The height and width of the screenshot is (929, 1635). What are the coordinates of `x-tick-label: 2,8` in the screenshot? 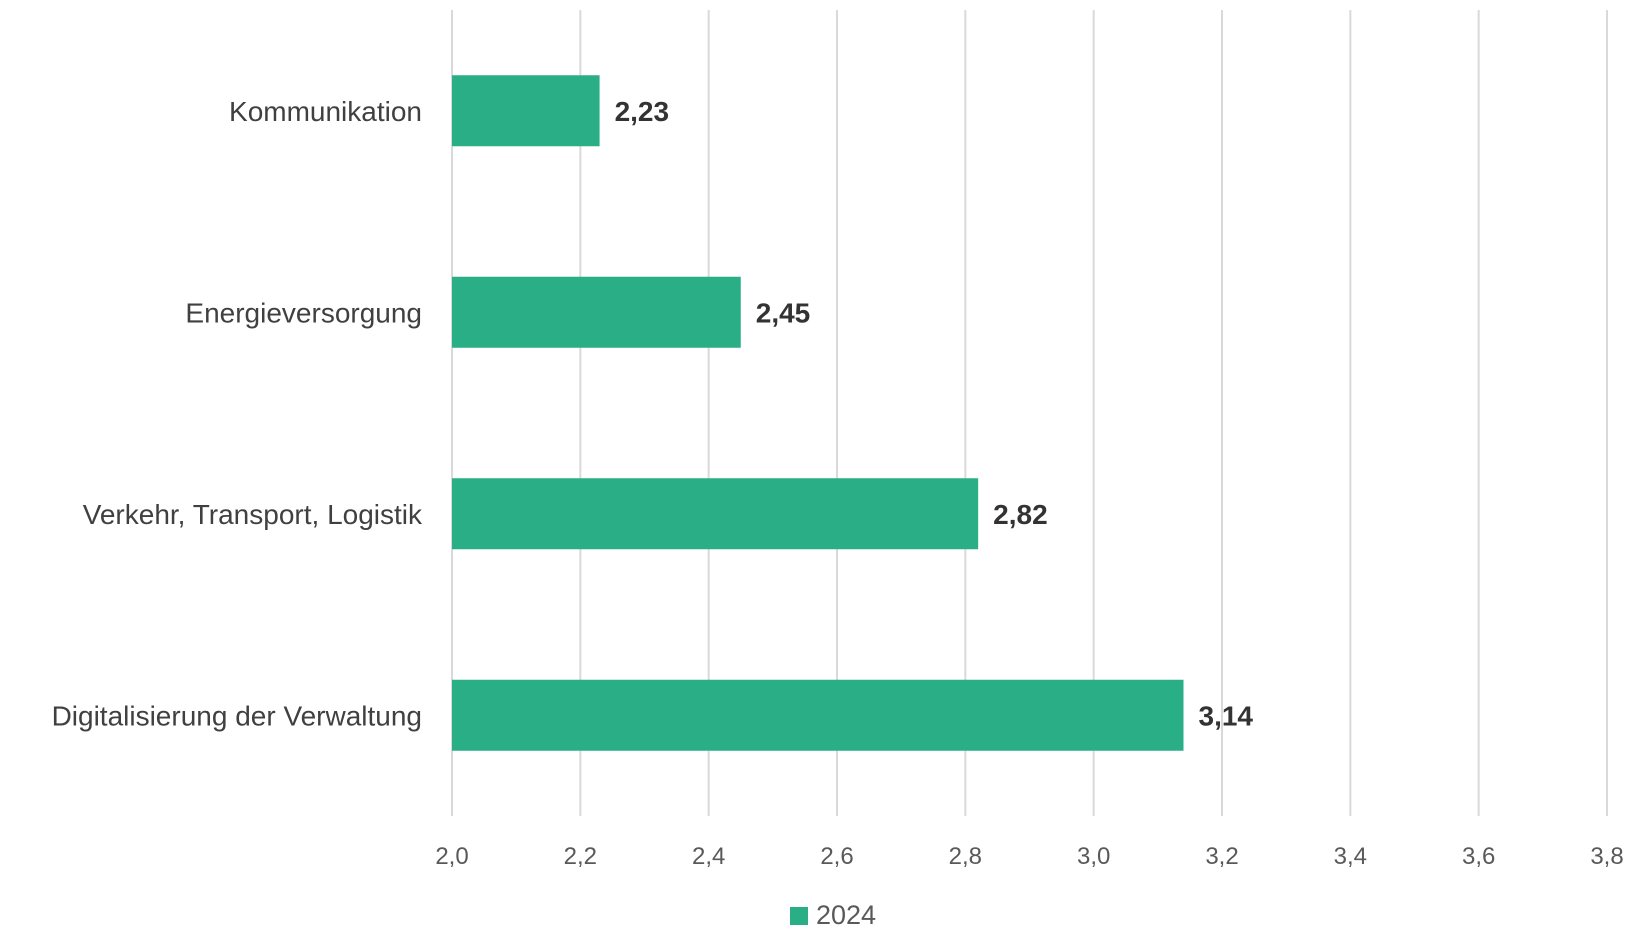 It's located at (965, 856).